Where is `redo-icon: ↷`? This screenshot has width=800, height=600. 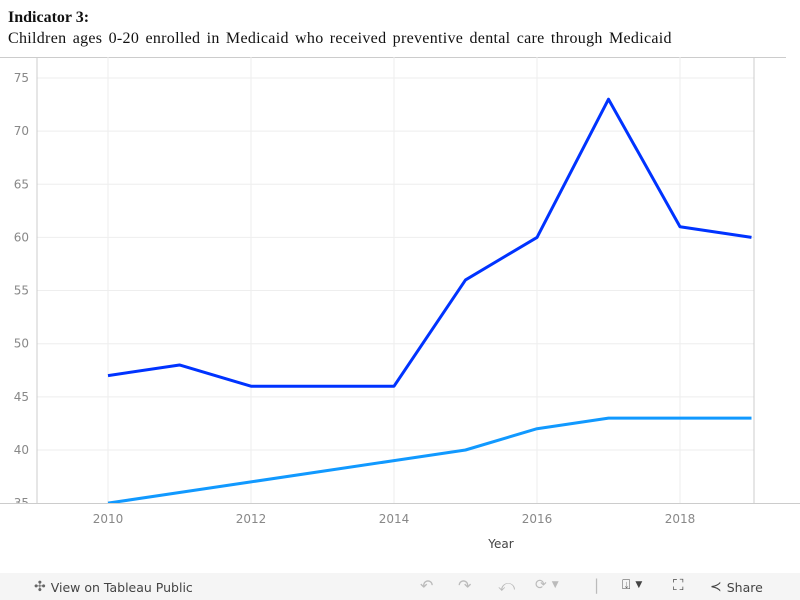
redo-icon: ↷ is located at coordinates (465, 585).